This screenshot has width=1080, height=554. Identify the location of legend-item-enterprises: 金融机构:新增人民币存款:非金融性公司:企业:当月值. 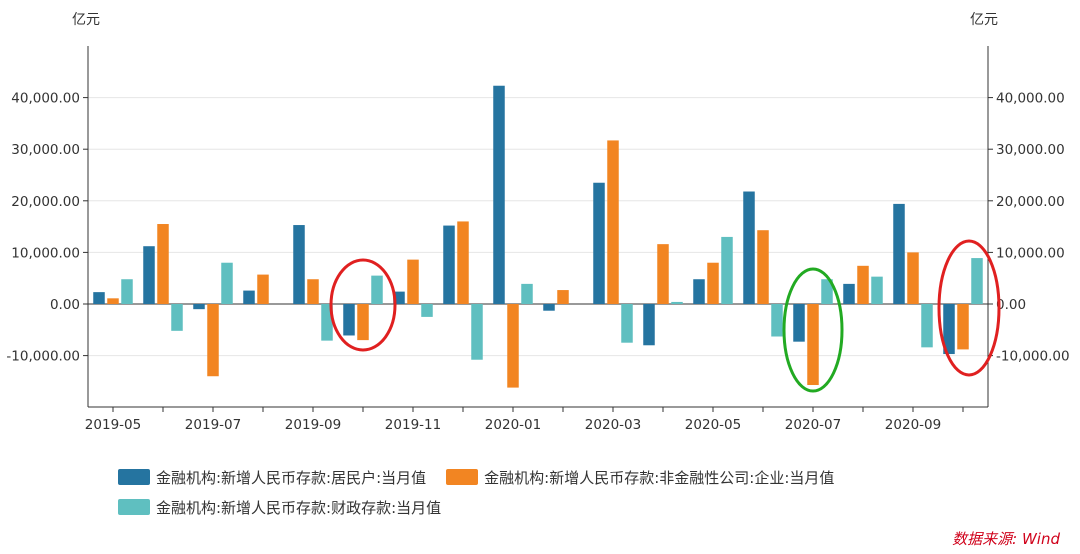
(640, 477).